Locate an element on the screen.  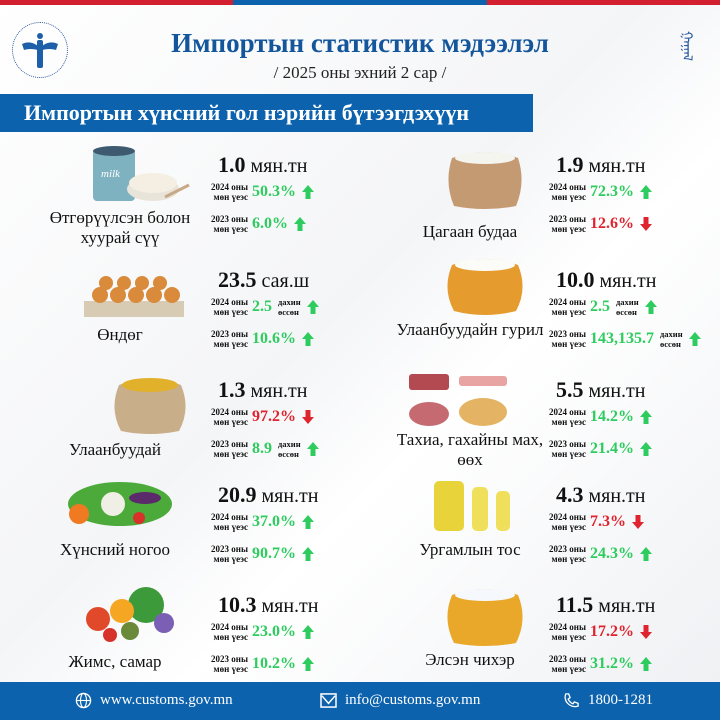
product-name: Улаанбуудайн гурил is located at coordinates (470, 329).